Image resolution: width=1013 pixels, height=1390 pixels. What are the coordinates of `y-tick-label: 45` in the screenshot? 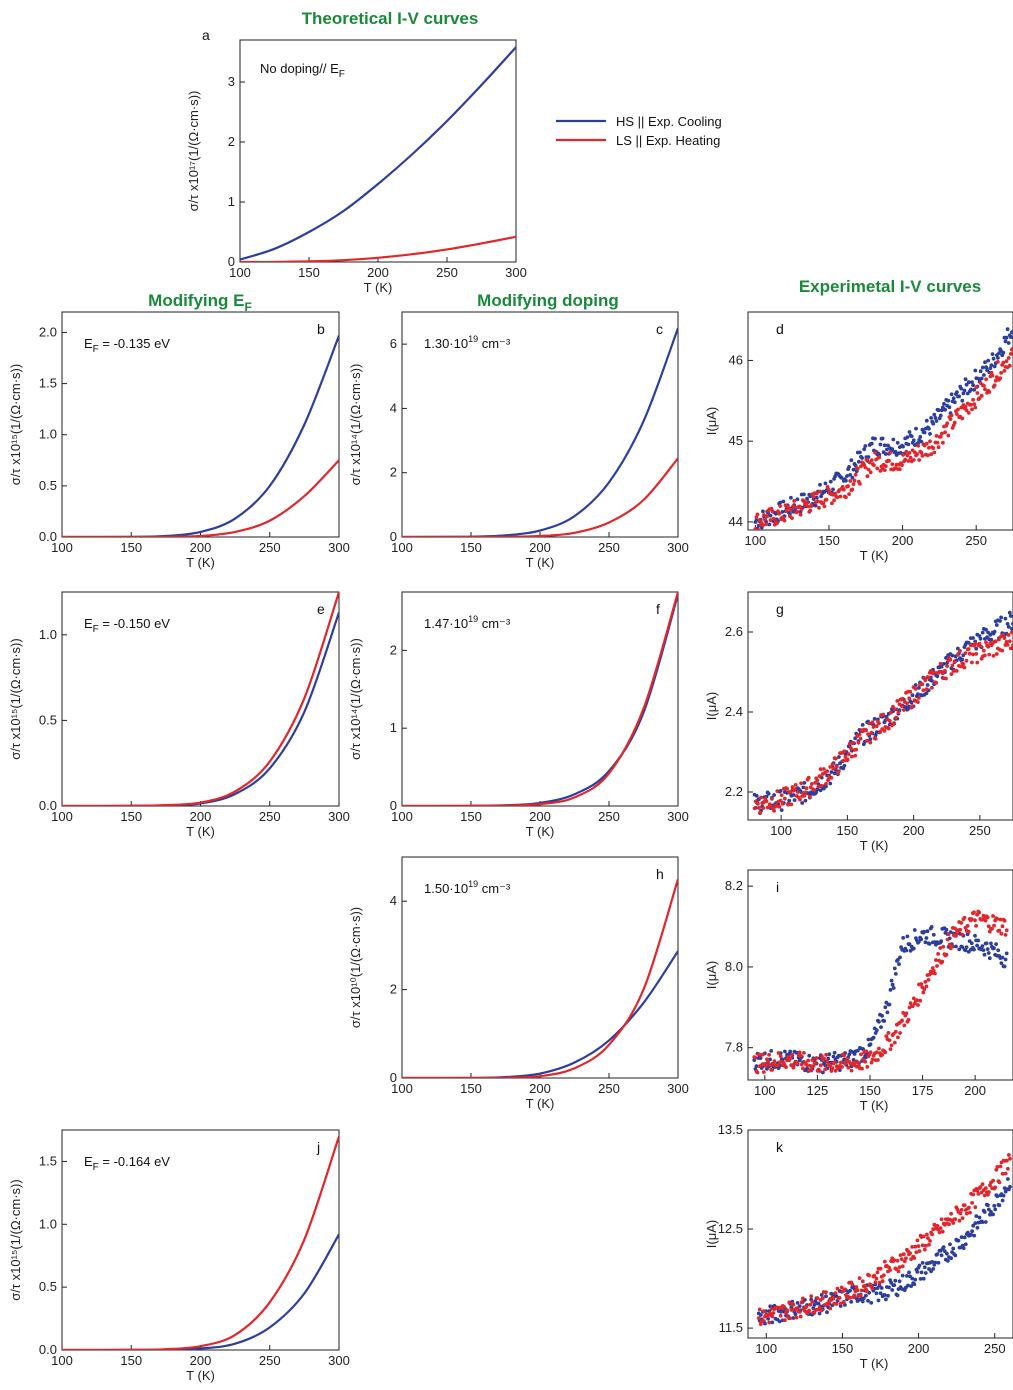 It's located at (736, 440).